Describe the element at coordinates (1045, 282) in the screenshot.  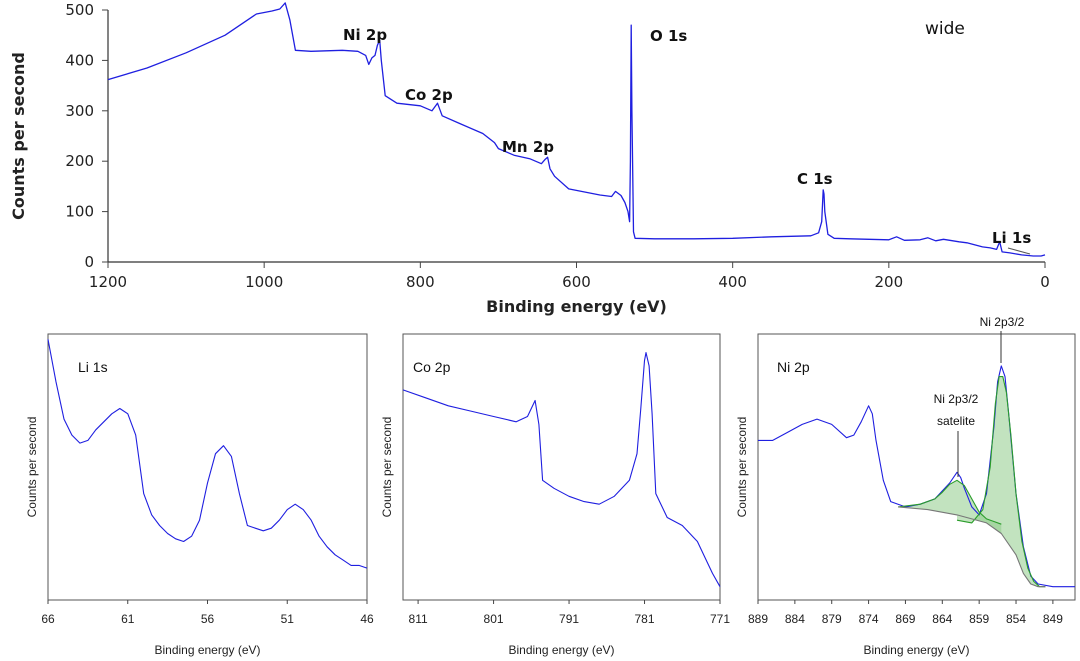
I see `wide-x-tick-label: 0` at that location.